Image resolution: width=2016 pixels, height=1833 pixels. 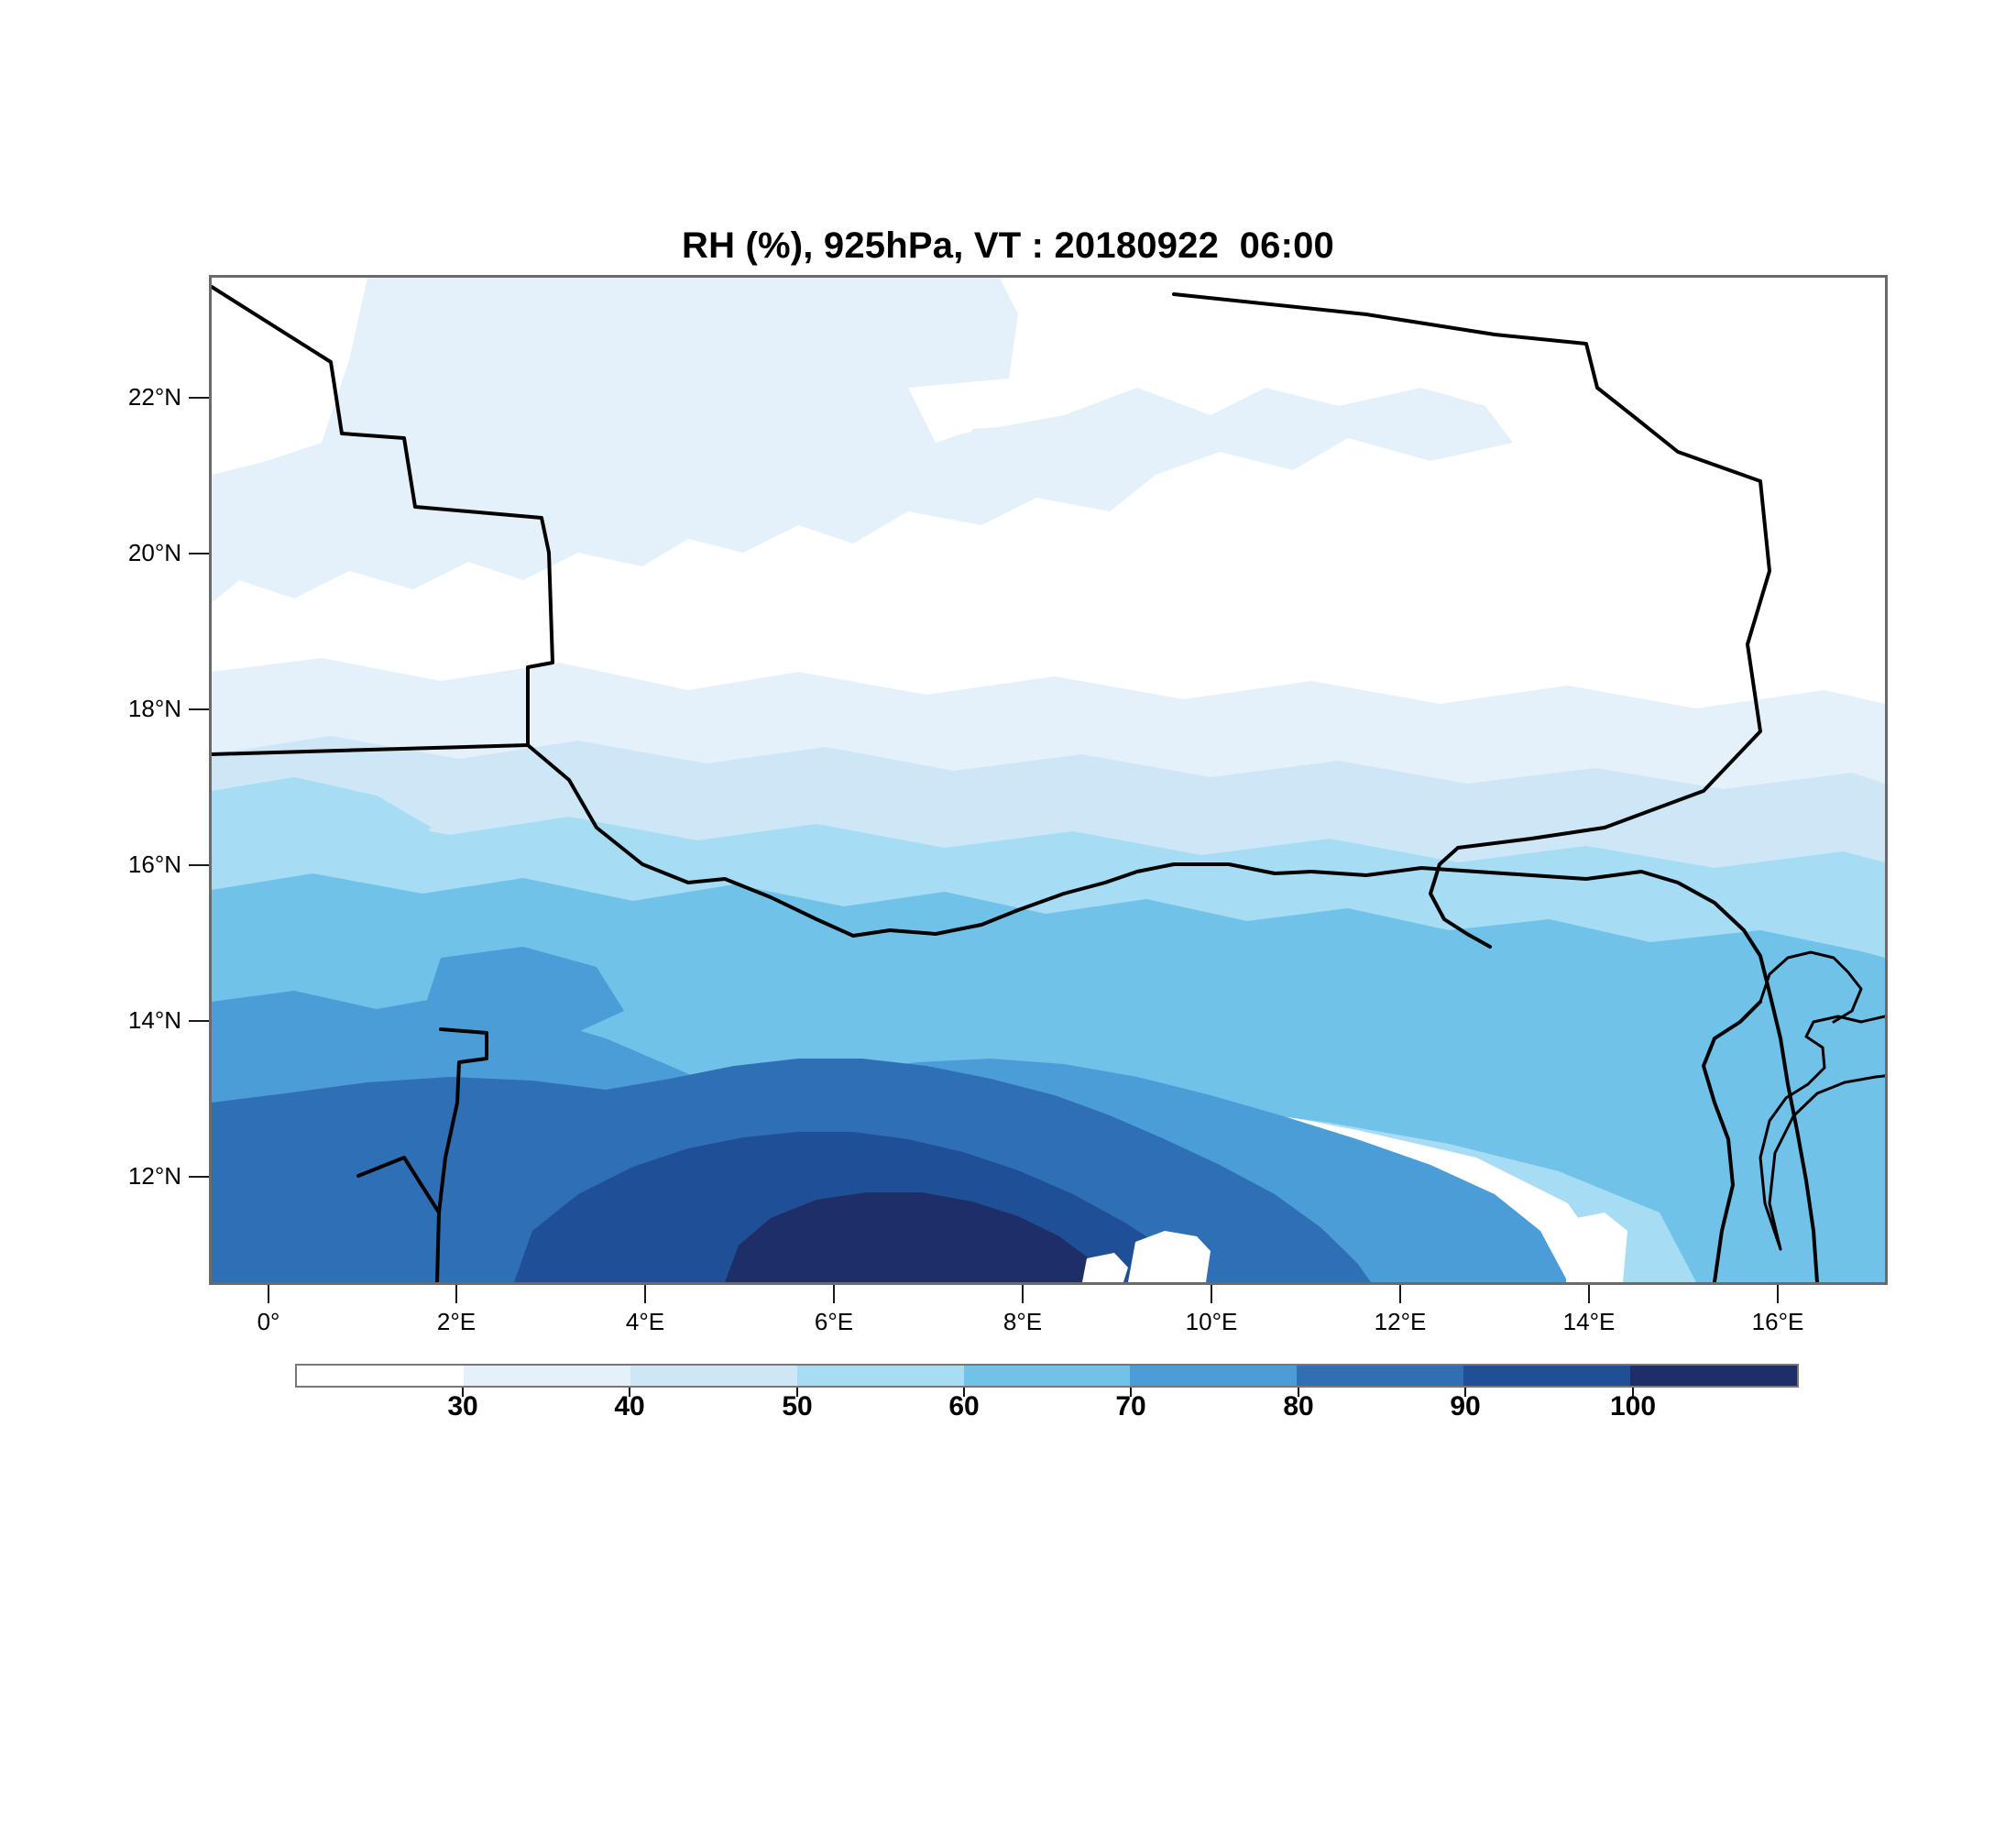 I want to click on ytick-label-16: 16°N, so click(x=154, y=864).